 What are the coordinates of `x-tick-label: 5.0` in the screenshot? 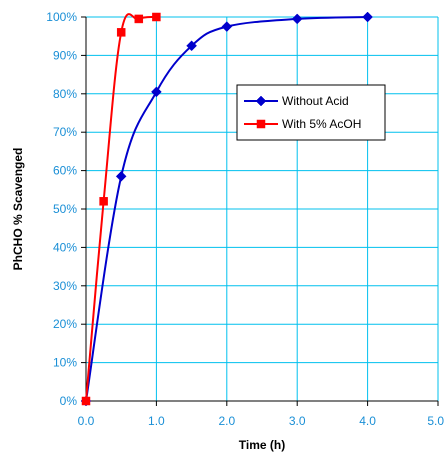 It's located at (435, 421).